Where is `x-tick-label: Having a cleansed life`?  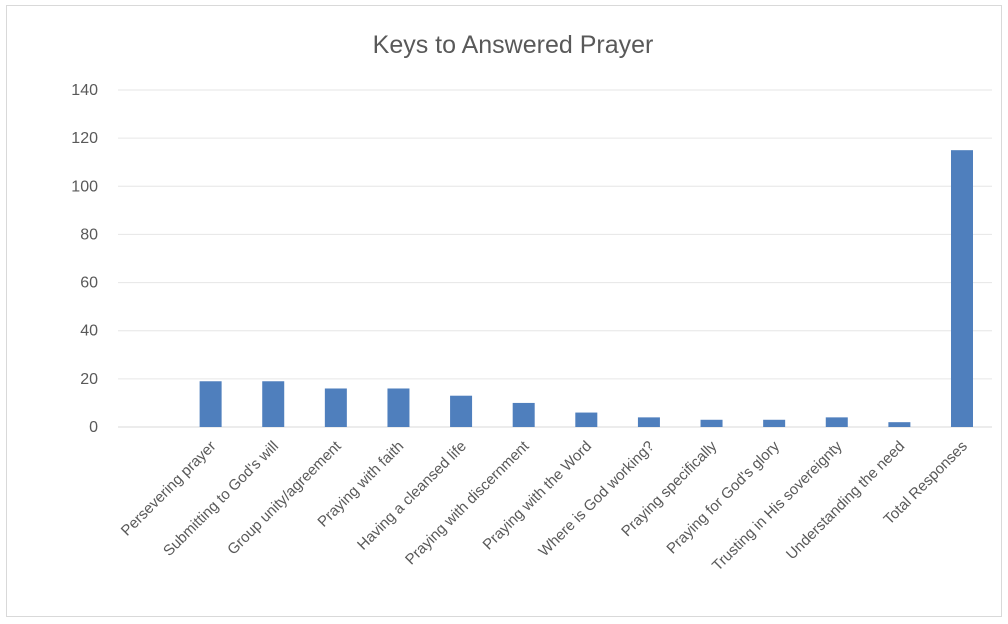
x-tick-label: Having a cleansed life is located at coordinates (412, 496).